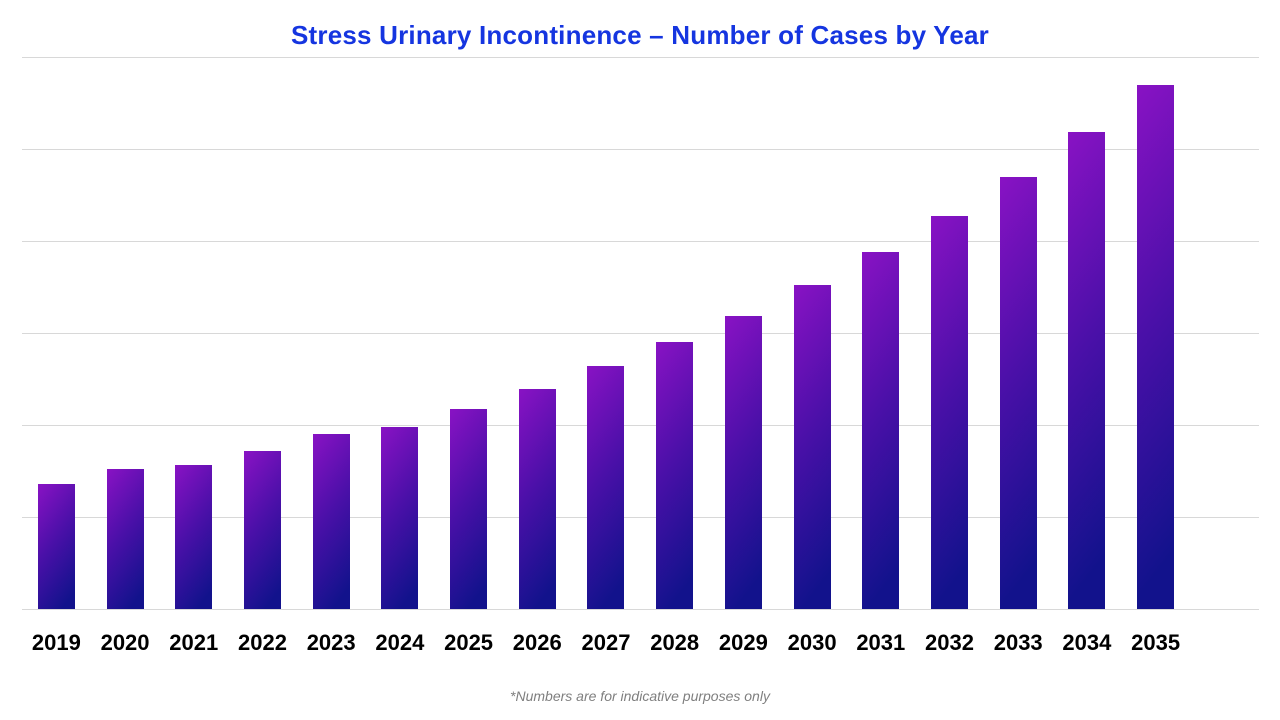  Describe the element at coordinates (193, 333) in the screenshot. I see `bar-slot-2021` at that location.